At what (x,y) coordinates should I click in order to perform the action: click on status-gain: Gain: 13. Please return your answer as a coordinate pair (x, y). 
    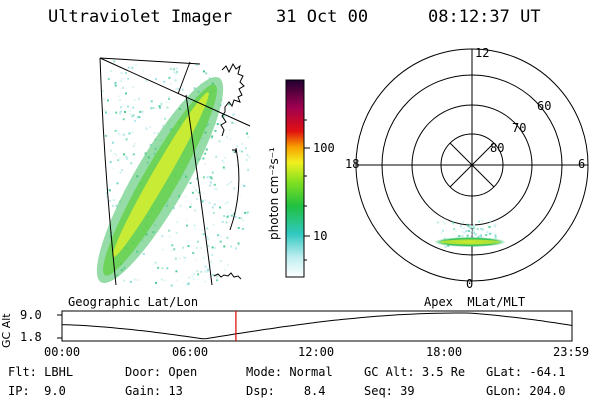
    Looking at the image, I should click on (154, 391).